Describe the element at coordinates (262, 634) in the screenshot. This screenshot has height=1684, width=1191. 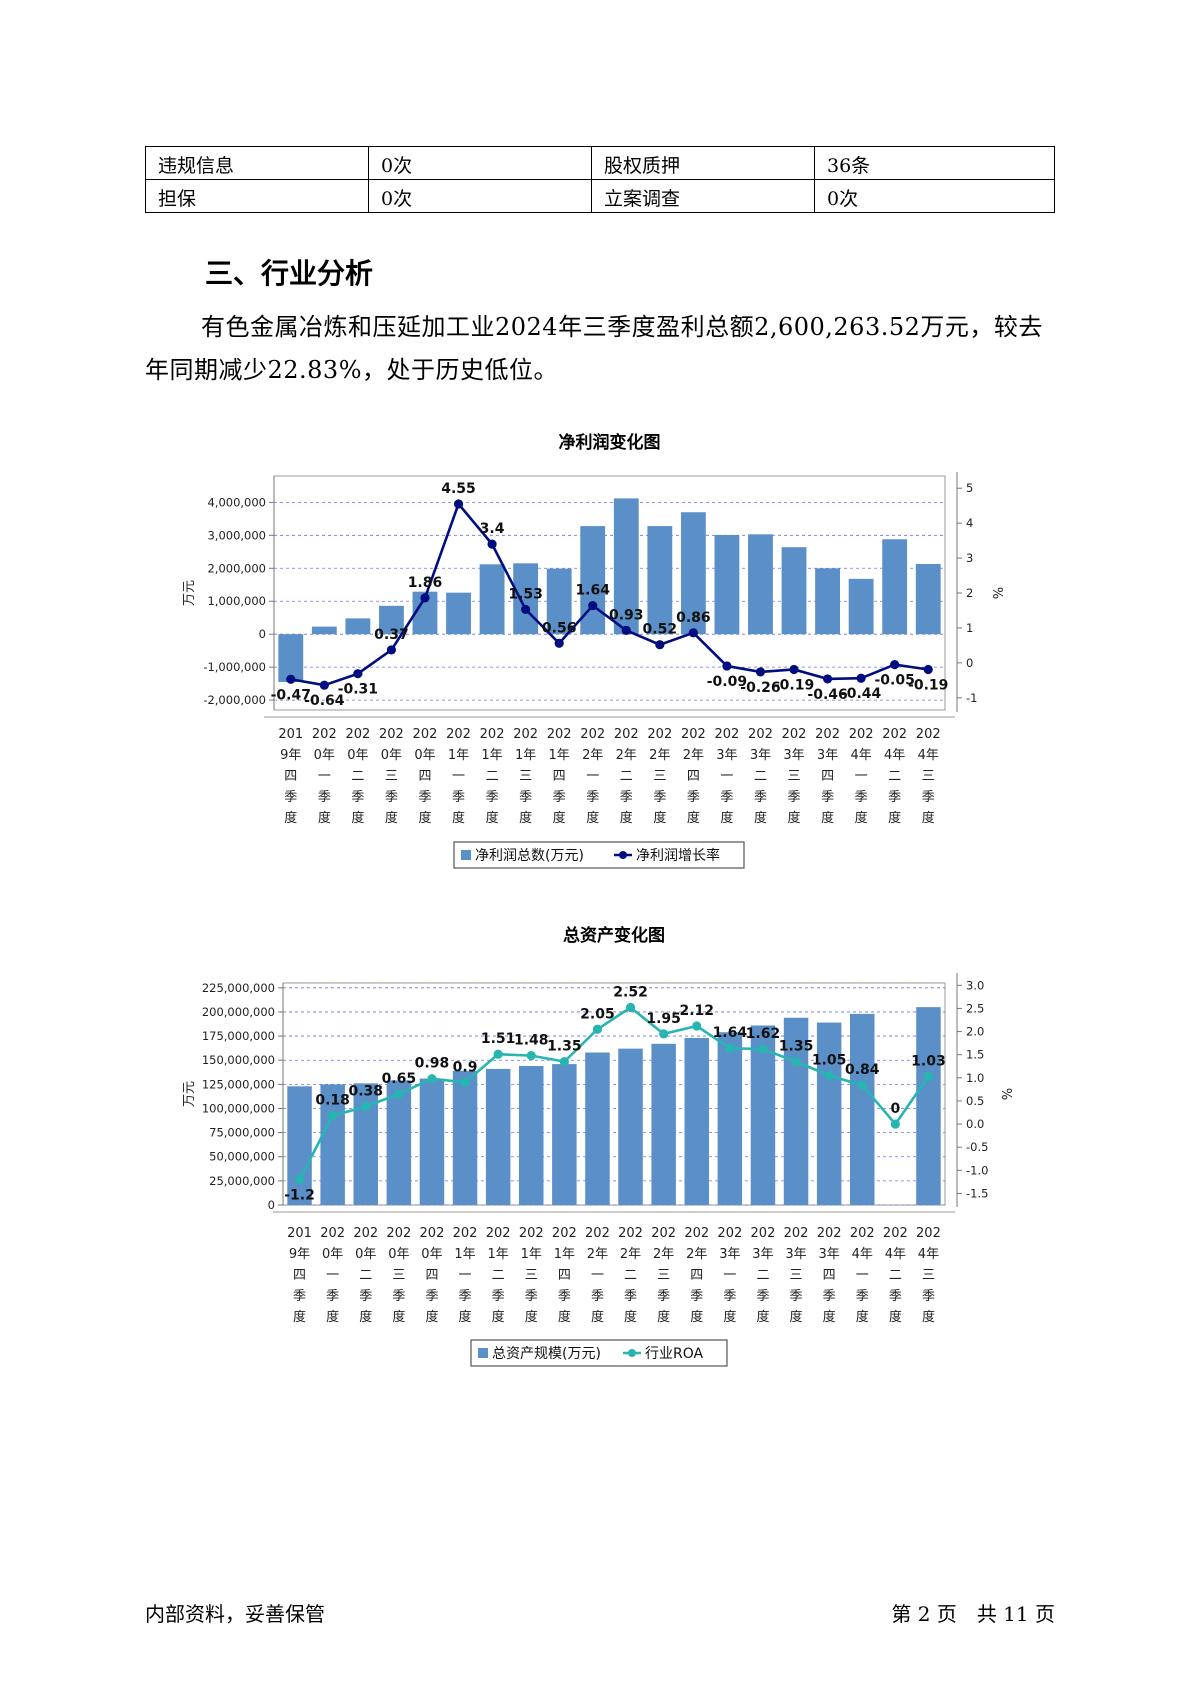
I see `y-tick-label: 0` at that location.